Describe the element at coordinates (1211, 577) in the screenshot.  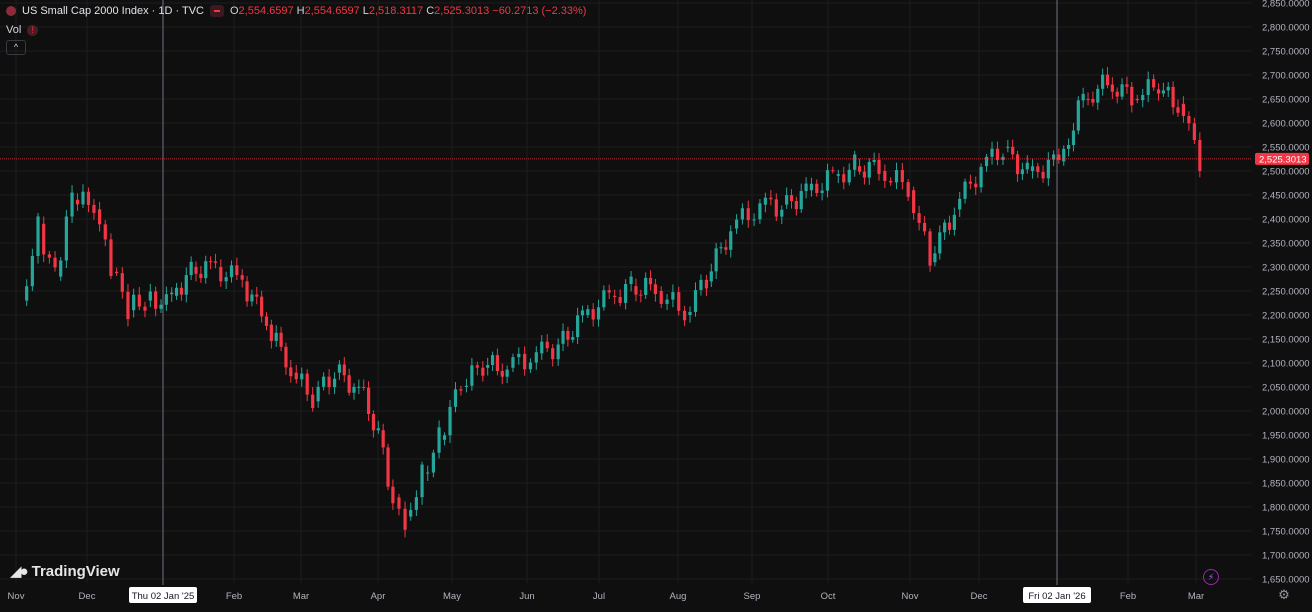
I see `lightning-icon: ⚡` at that location.